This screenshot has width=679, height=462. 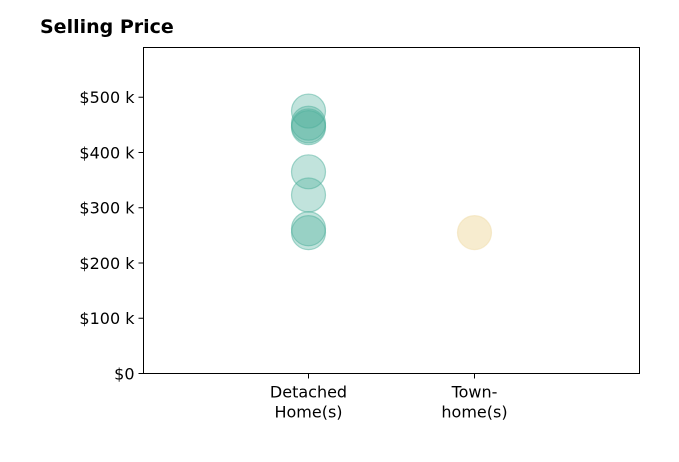 I want to click on y-tick-label: $300 k, so click(x=107, y=208).